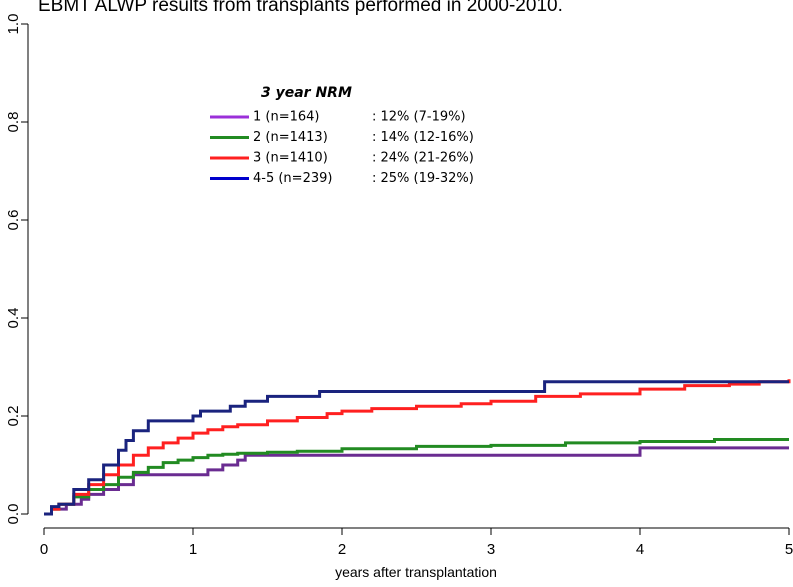 The image size is (793, 587). I want to click on legend-series-name: 1 (n=164), so click(286, 117).